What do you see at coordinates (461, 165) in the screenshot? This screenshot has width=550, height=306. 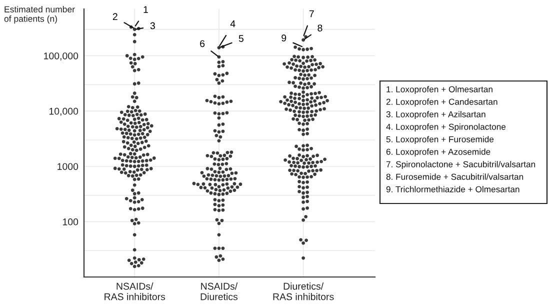 I see `text: 7. Spironolactone + Sacubitril/valsartan` at bounding box center [461, 165].